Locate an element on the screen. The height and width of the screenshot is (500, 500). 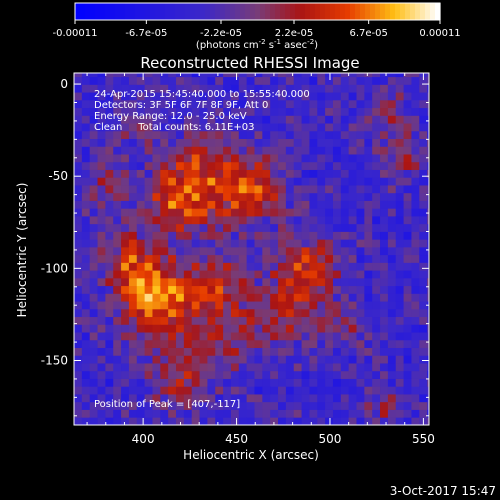
colorbar-tick-label: 2.2e-05 is located at coordinates (294, 33).